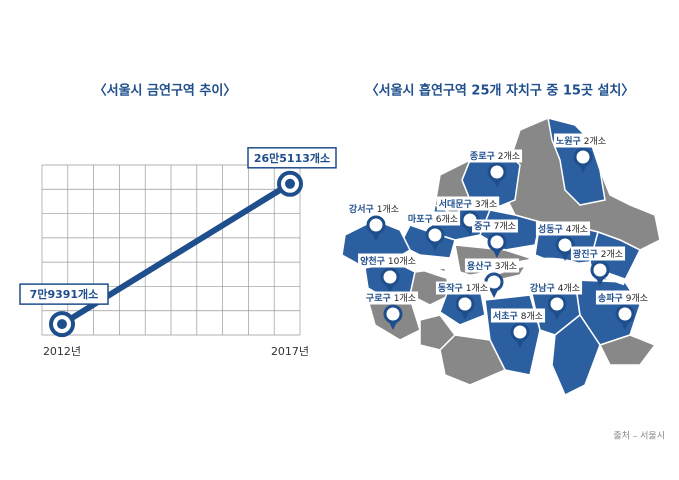  Describe the element at coordinates (482, 156) in the screenshot. I see `district-name: 종로구` at that location.